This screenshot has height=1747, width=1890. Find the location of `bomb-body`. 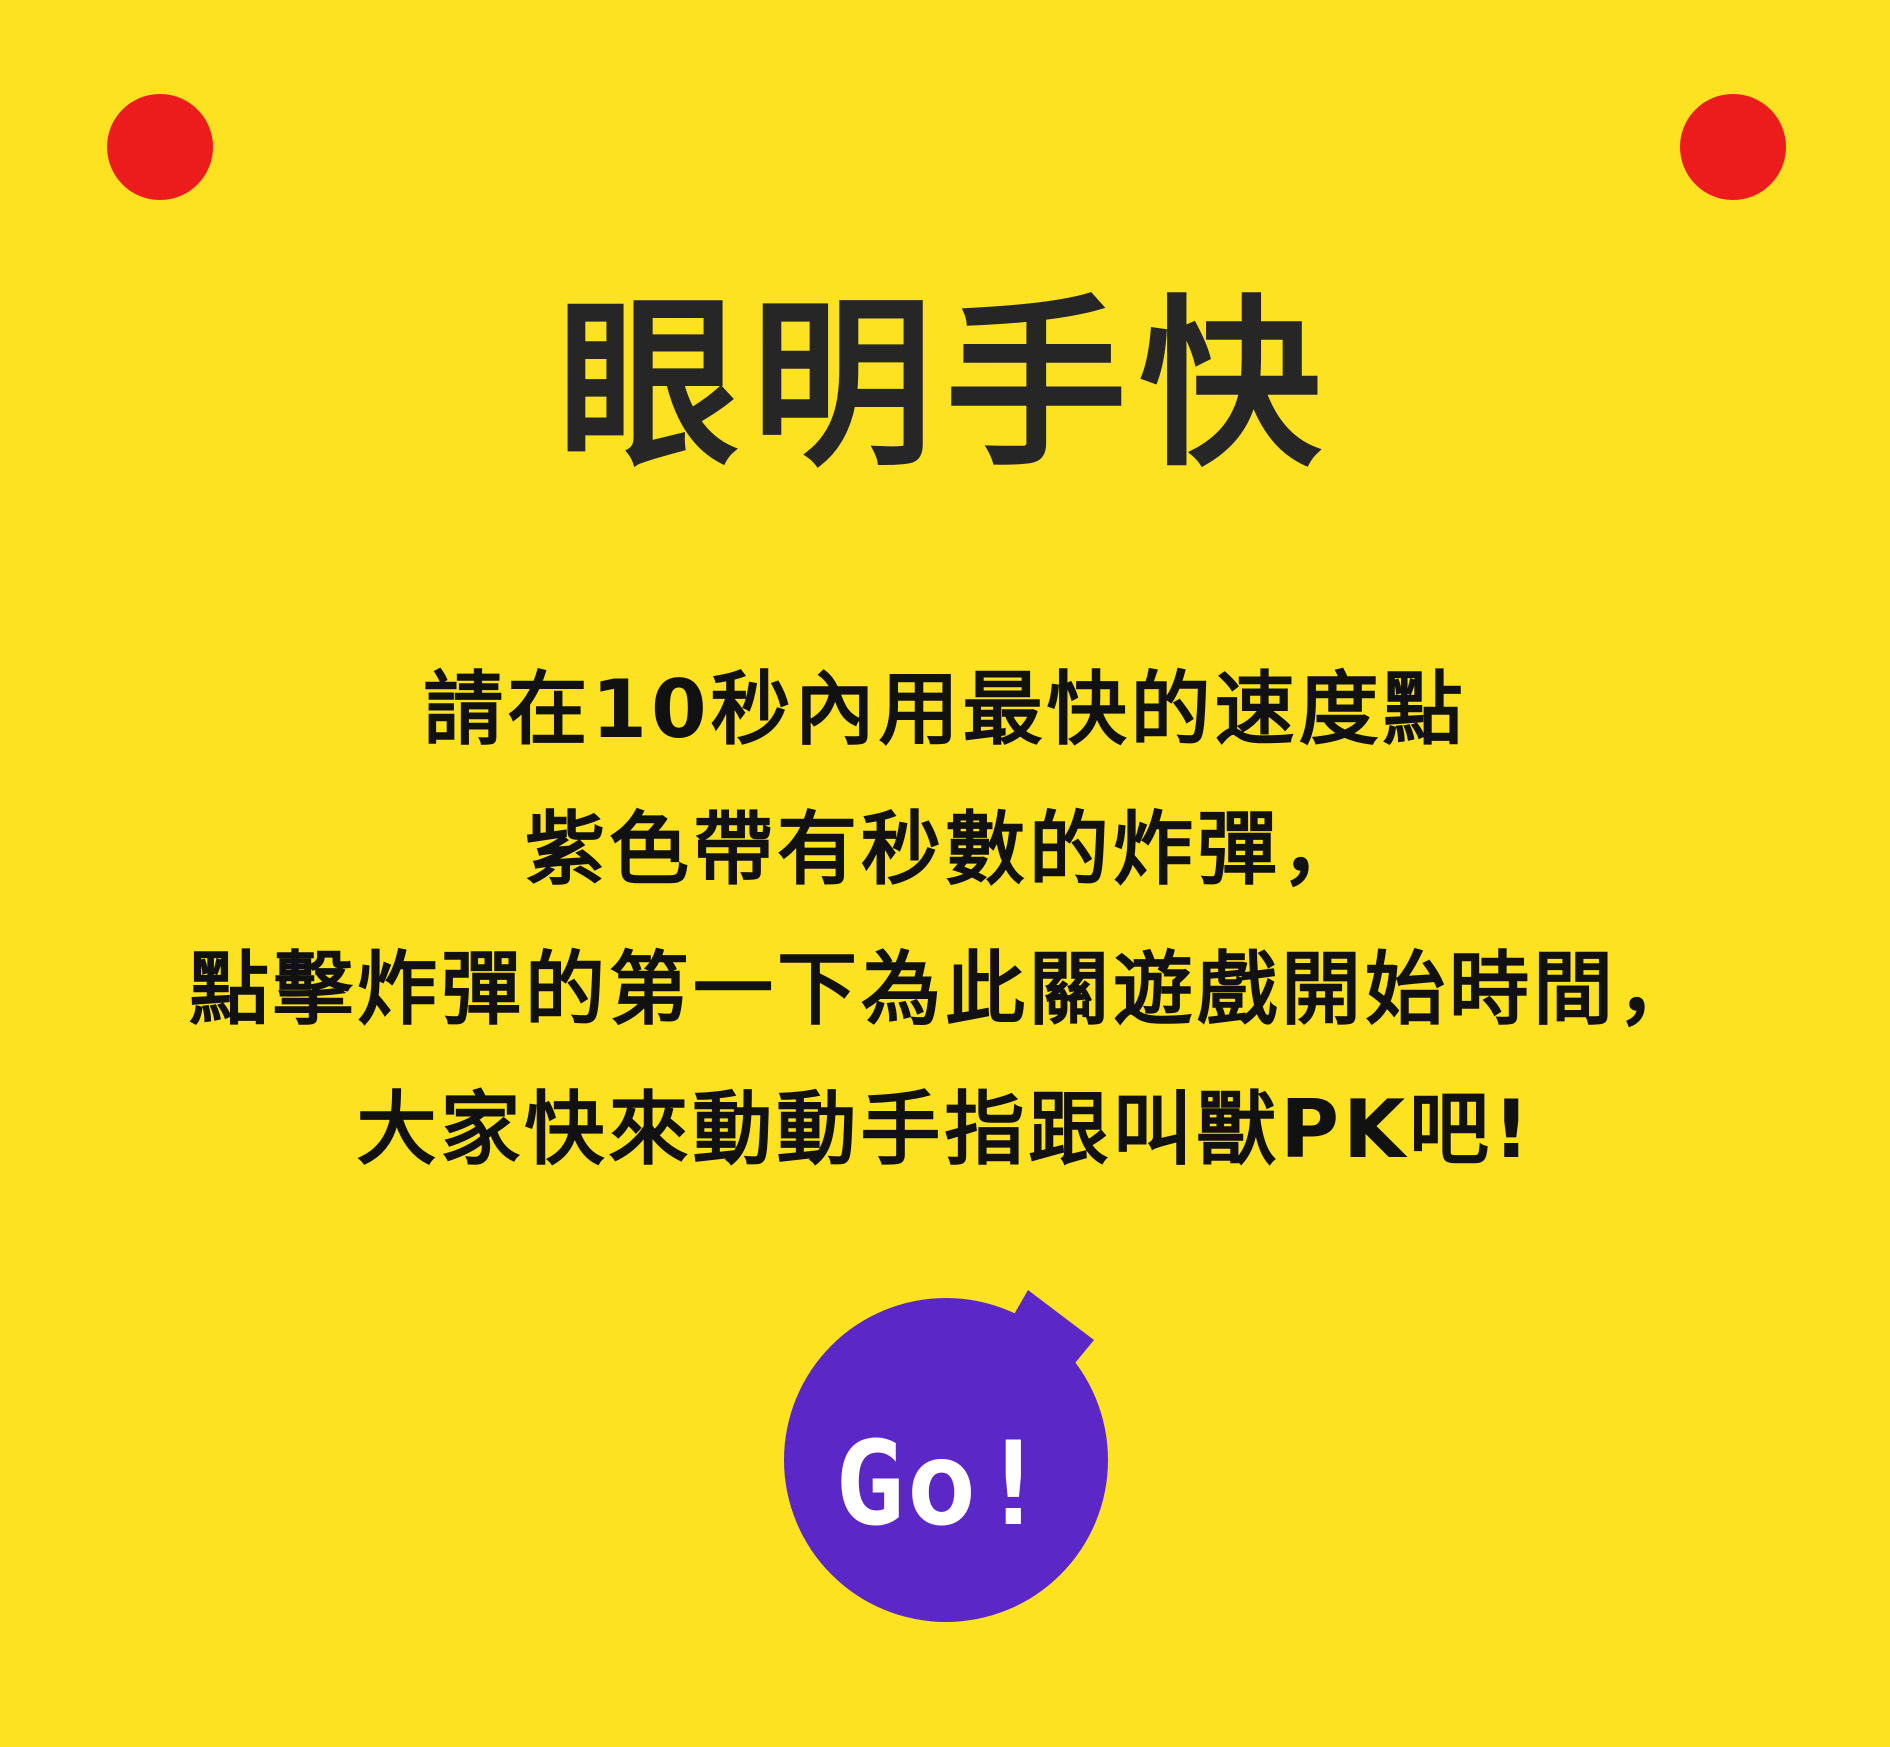

bomb-body is located at coordinates (946, 1460).